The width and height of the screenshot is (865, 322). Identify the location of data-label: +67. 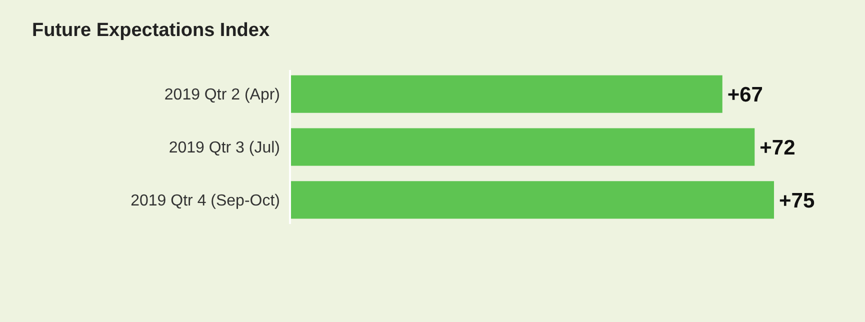
(745, 94).